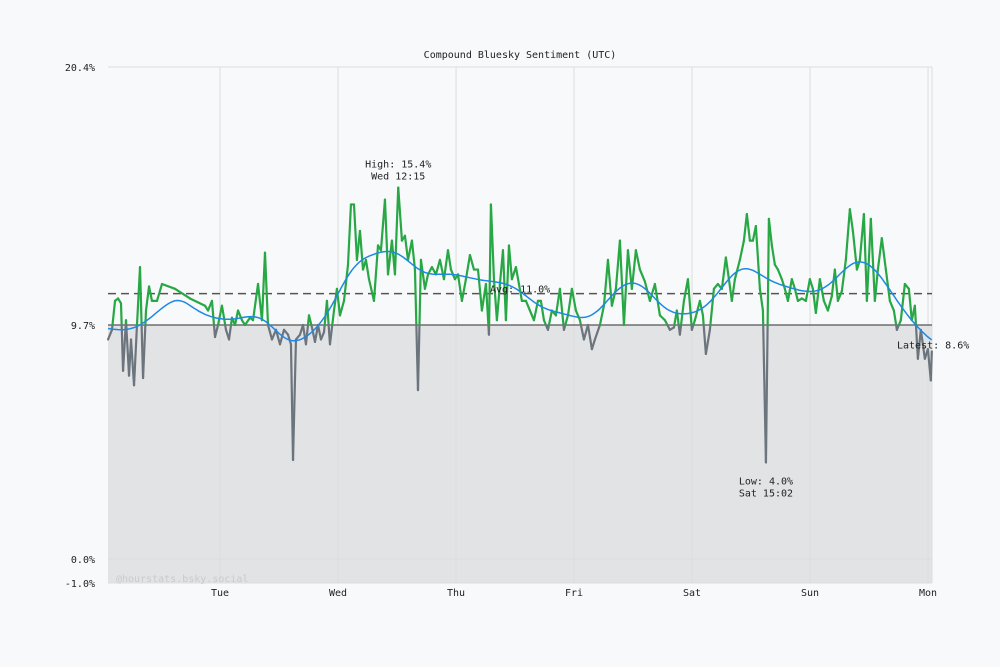  I want to click on high-time-label: Wed 12:15, so click(398, 177).